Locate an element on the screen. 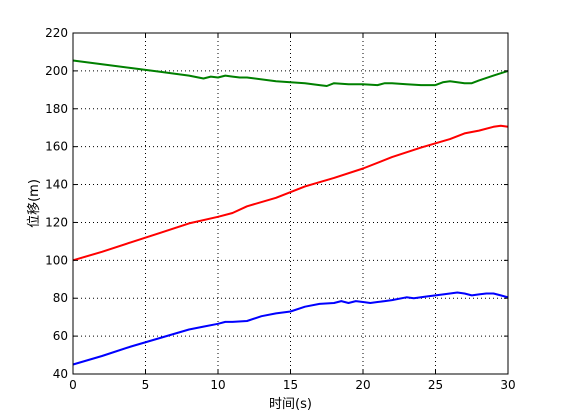 This screenshot has height=420, width=561. y-tick-label: 200 is located at coordinates (56, 71).